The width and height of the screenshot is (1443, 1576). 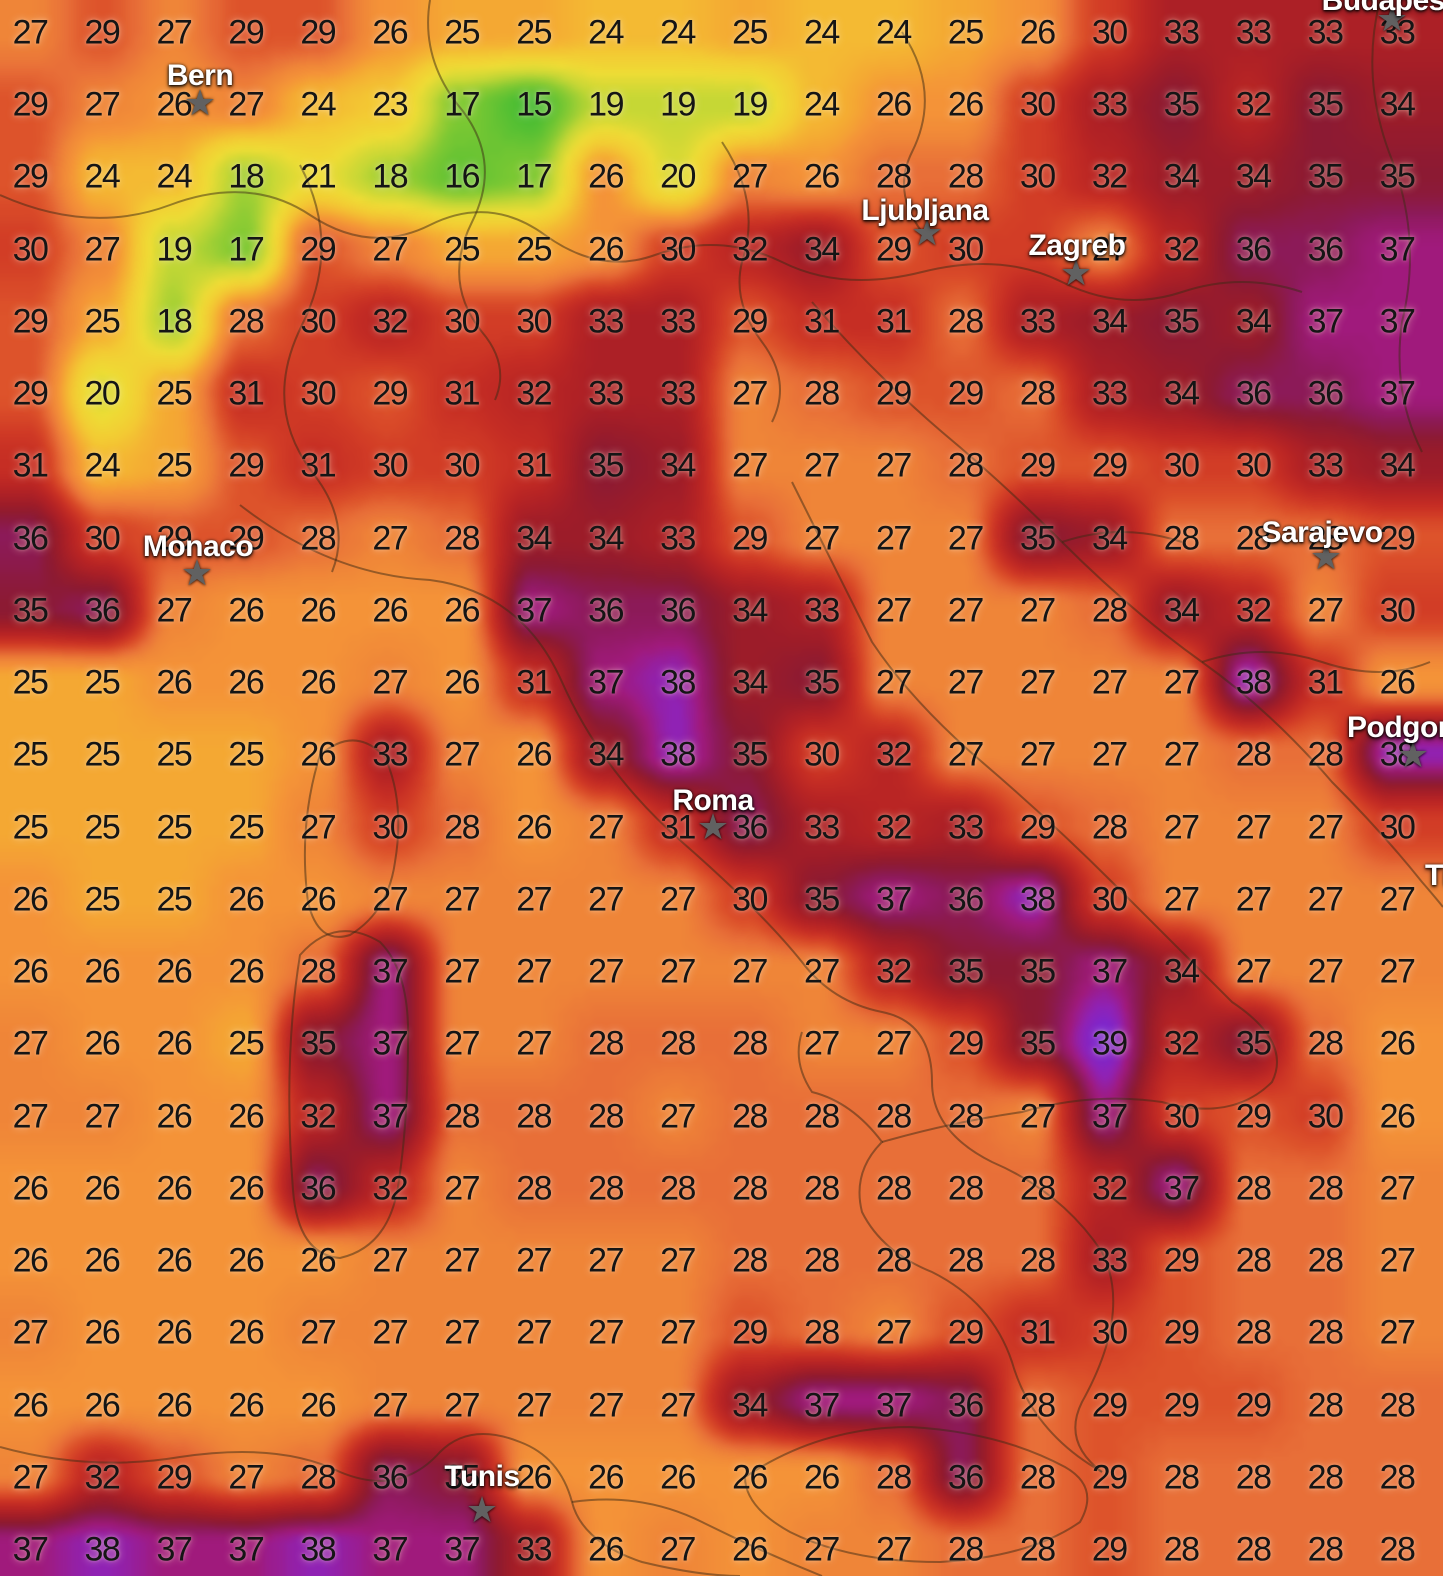 What do you see at coordinates (318, 176) in the screenshot?
I see `temp-value: 21` at bounding box center [318, 176].